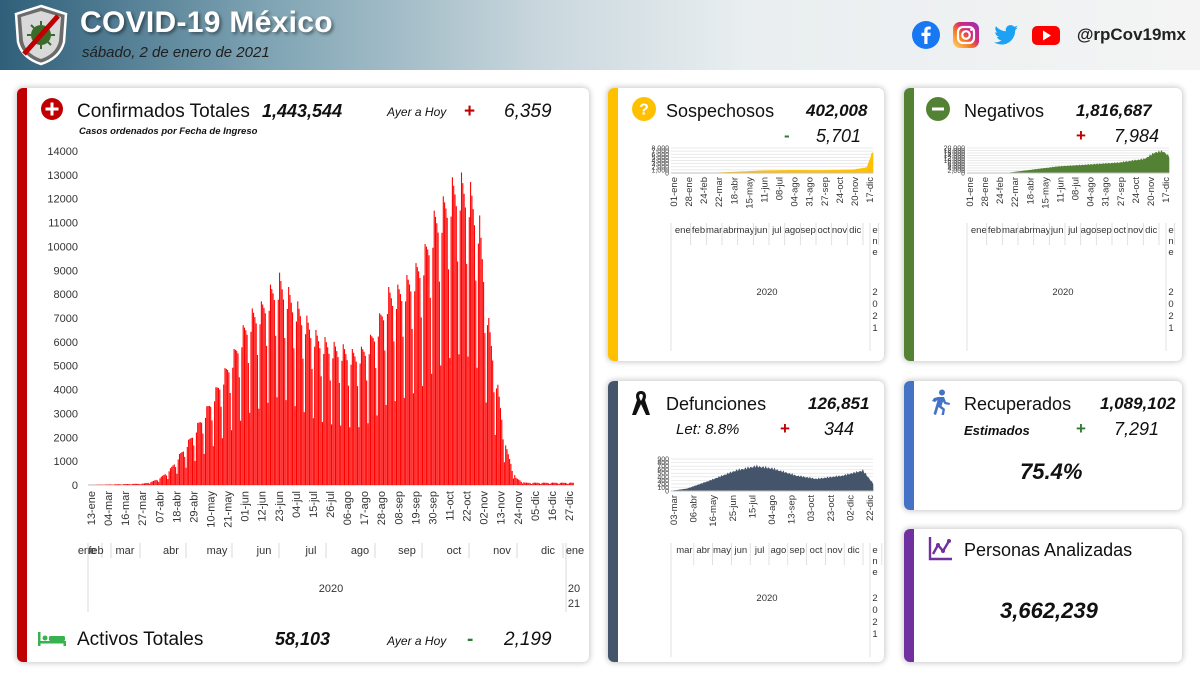 This screenshot has width=1200, height=675. Describe the element at coordinates (955, 159) in the screenshot. I see `y-tick-label: 12,000` at that location.